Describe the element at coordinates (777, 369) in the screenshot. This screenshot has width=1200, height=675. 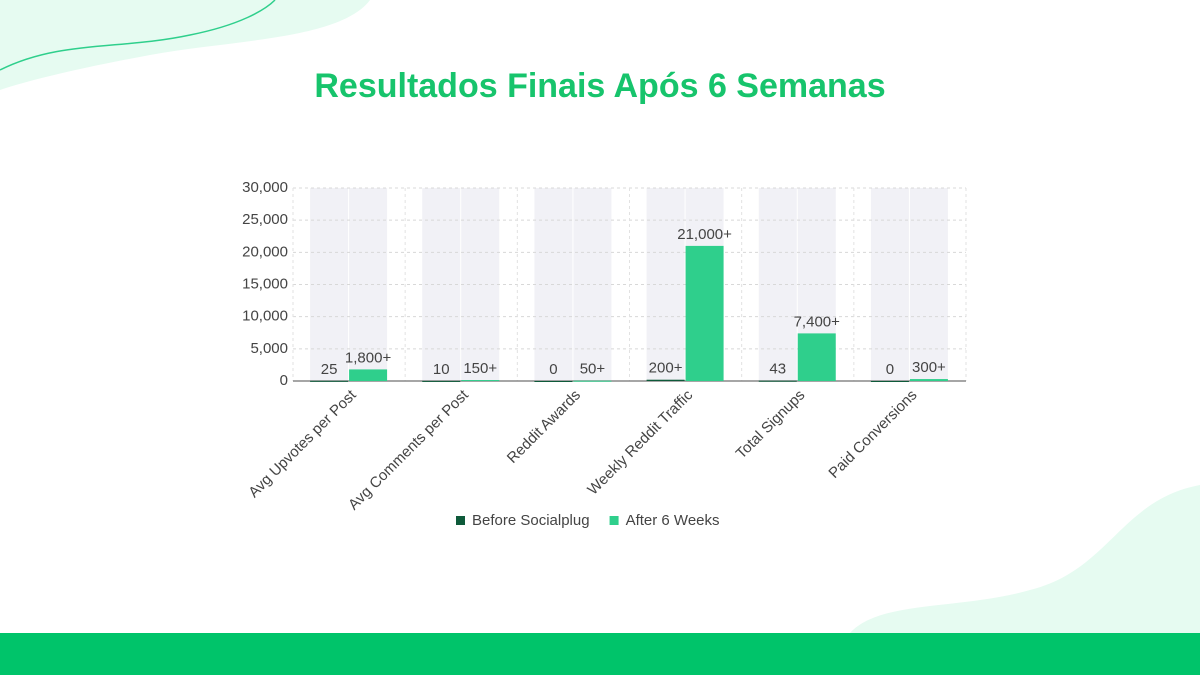
I see `data-label: 43` at that location.